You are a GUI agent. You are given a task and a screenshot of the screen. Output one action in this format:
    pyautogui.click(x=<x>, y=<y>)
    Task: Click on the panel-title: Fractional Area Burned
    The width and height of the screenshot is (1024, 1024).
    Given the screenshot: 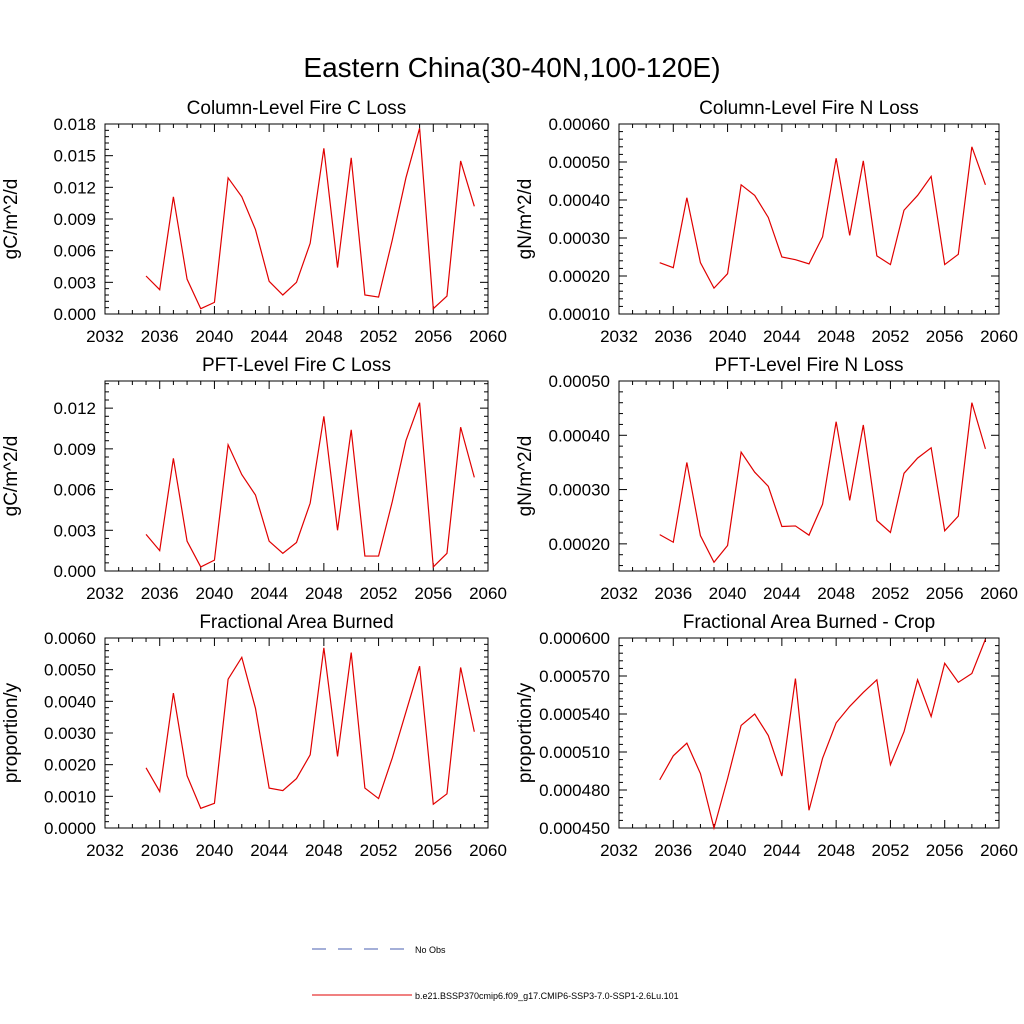 What is the action you would take?
    pyautogui.click(x=296, y=622)
    